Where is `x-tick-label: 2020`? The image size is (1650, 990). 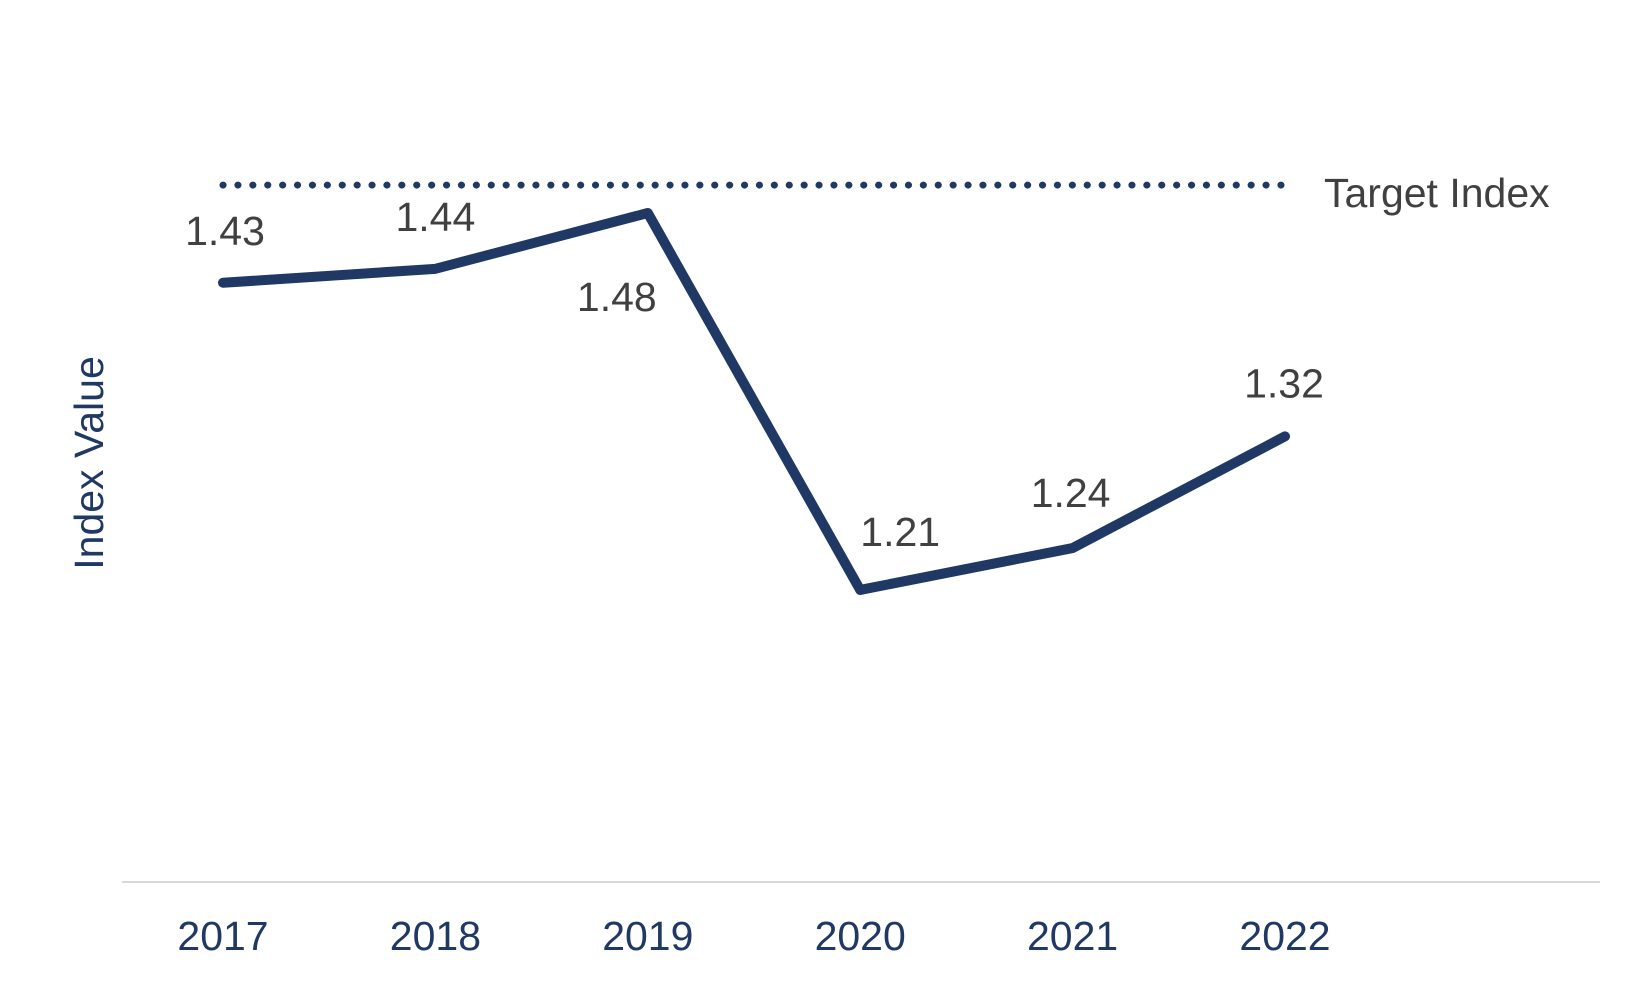
x-tick-label: 2020 is located at coordinates (860, 936).